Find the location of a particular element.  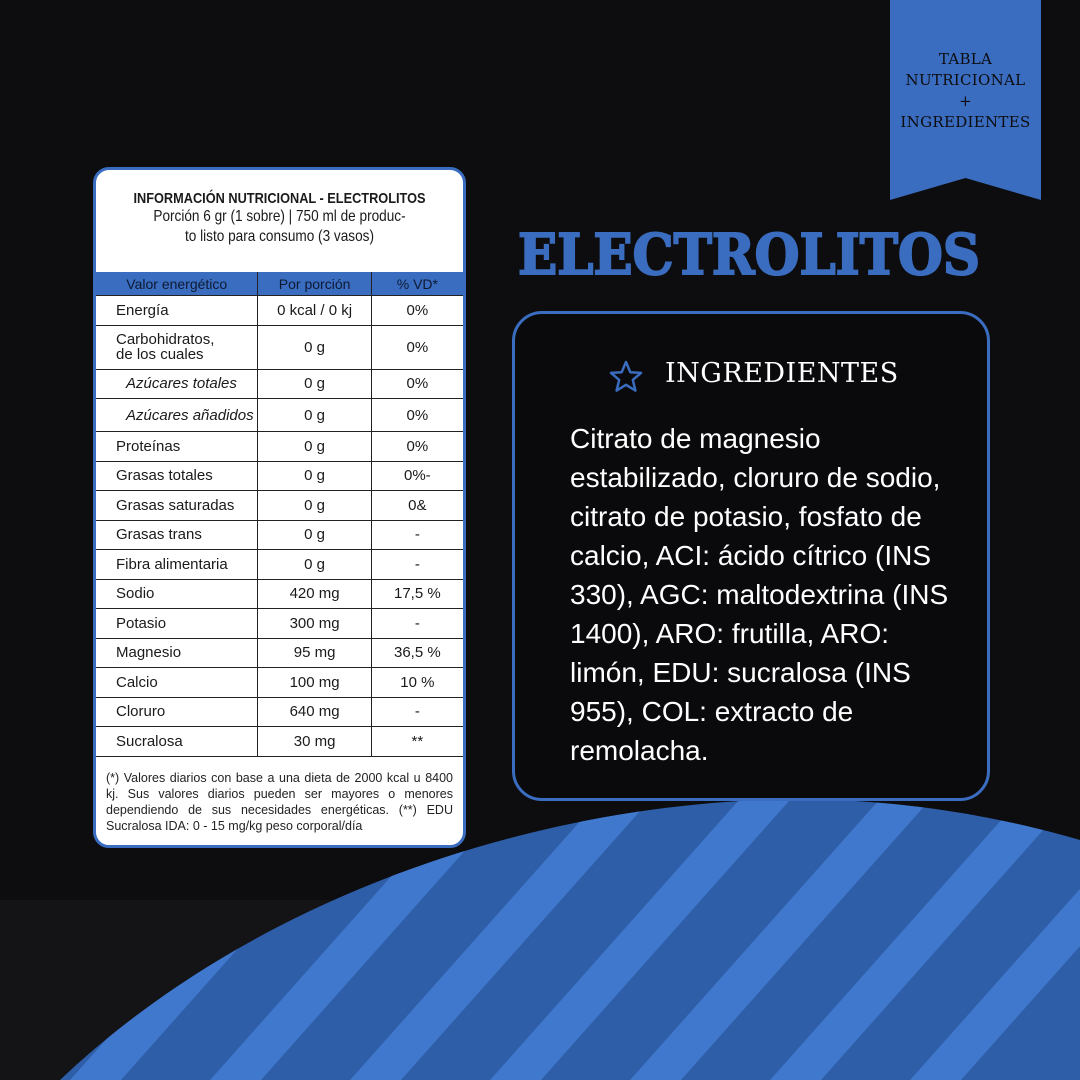

ribbon is located at coordinates (965, 100).